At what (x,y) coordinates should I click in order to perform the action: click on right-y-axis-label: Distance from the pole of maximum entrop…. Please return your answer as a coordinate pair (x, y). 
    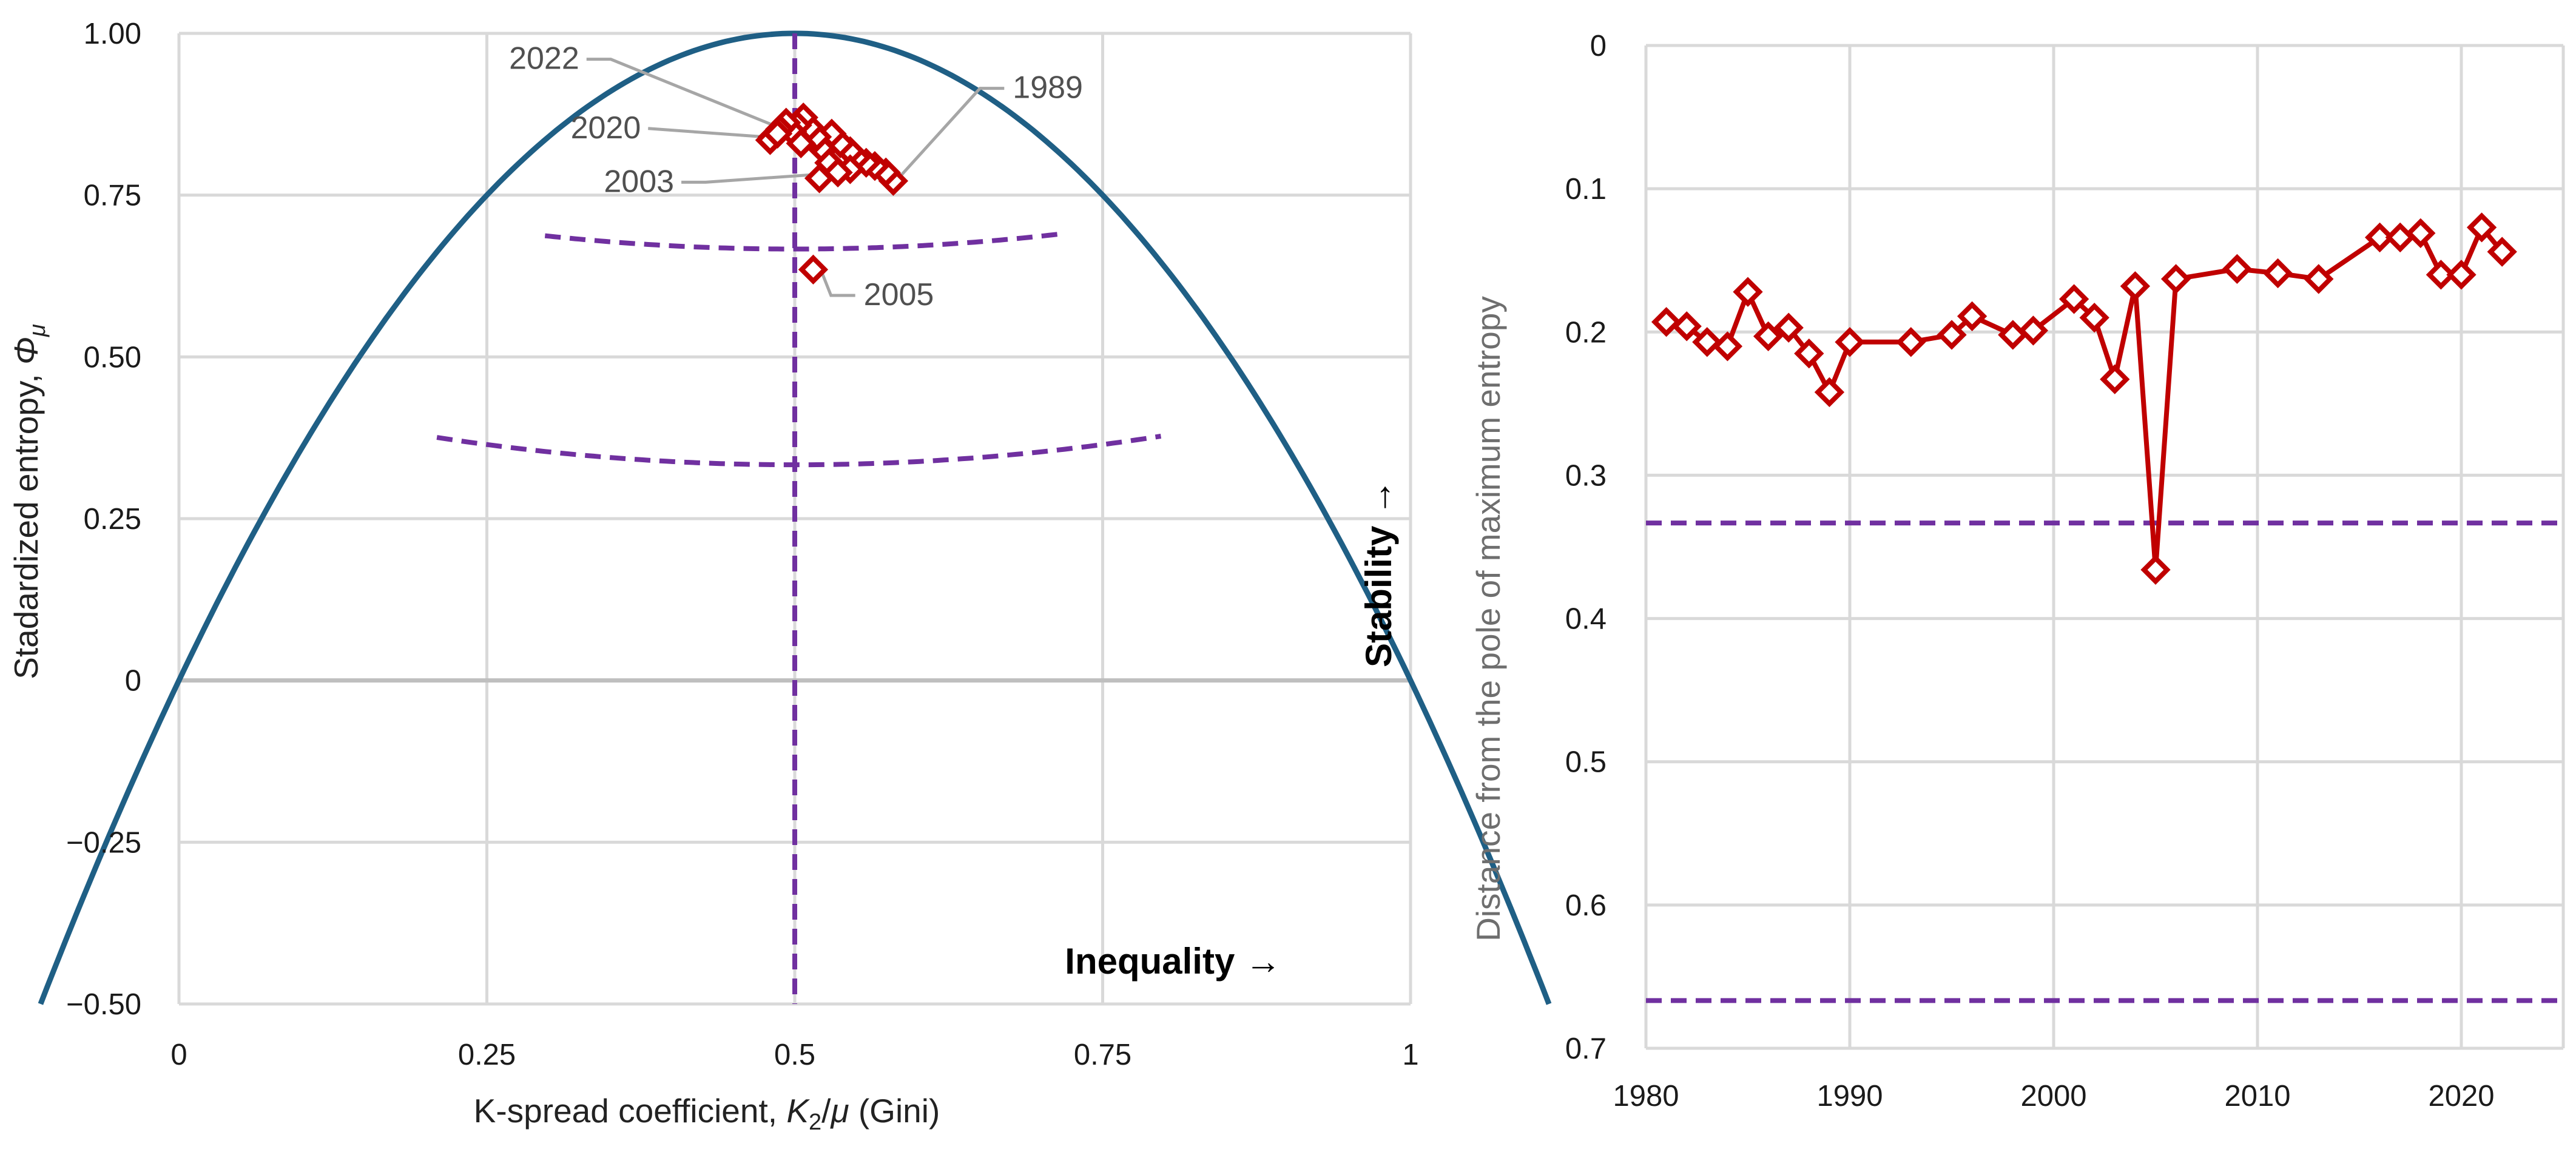
    Looking at the image, I should click on (1488, 618).